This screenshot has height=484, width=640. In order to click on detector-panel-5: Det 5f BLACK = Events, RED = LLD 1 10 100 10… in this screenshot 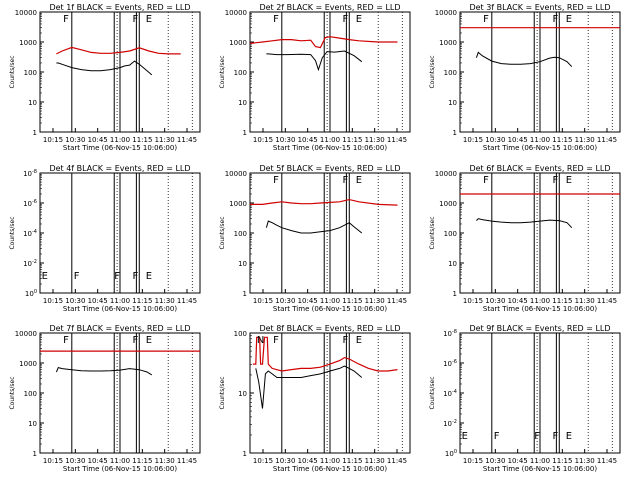, I will do `click(315, 238)`.